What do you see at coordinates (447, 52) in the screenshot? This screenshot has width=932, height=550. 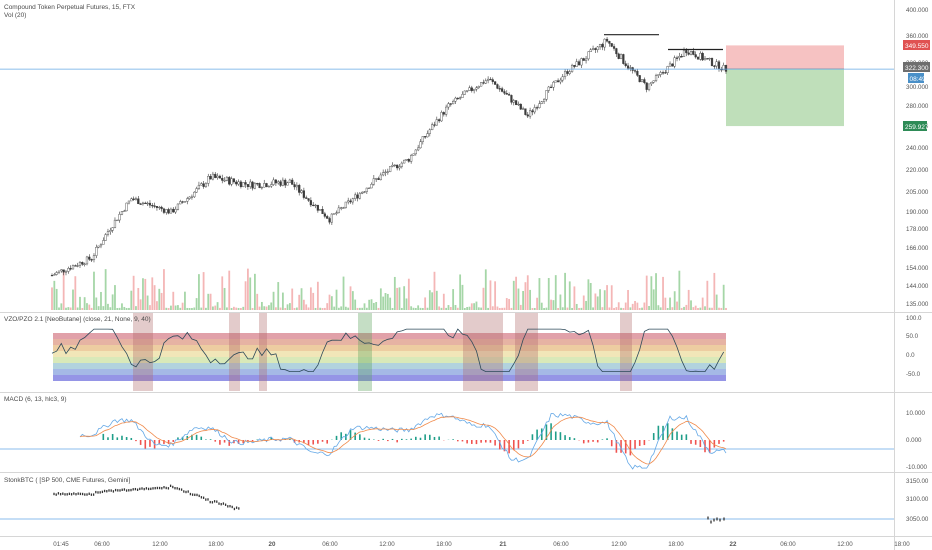 I see `drawn-lines` at bounding box center [447, 52].